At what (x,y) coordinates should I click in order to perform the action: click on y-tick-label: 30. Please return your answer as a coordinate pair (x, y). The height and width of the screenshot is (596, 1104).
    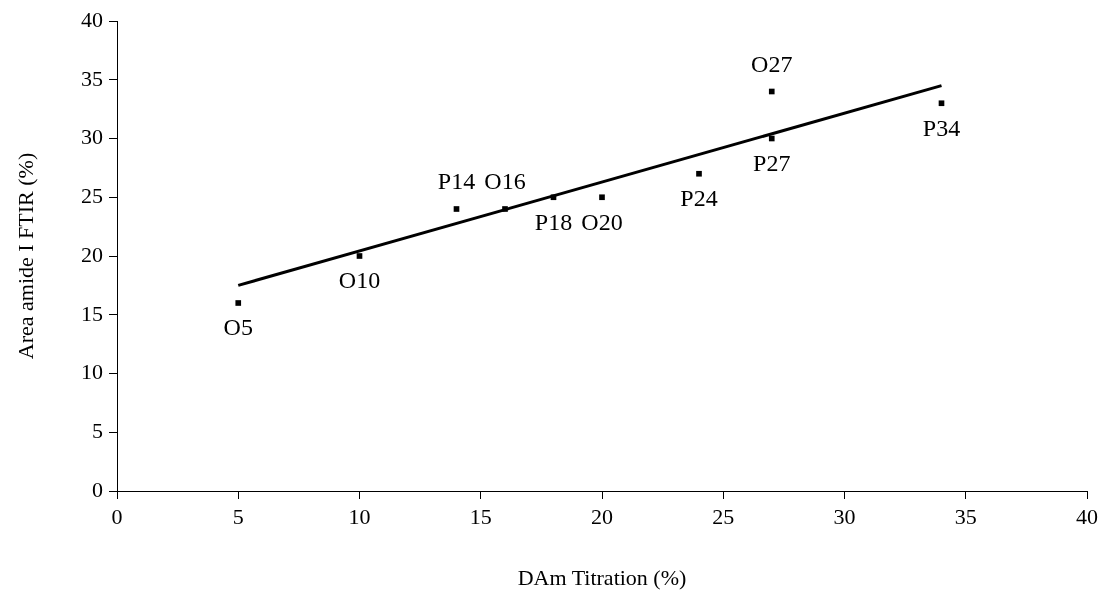
    Looking at the image, I should click on (92, 137).